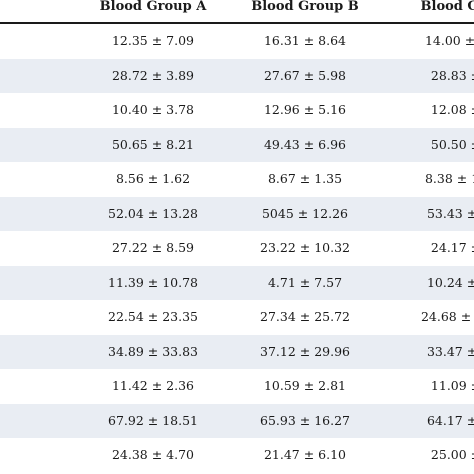  I want to click on table-cell: 14.00 ± 5.8, so click(449, 40).